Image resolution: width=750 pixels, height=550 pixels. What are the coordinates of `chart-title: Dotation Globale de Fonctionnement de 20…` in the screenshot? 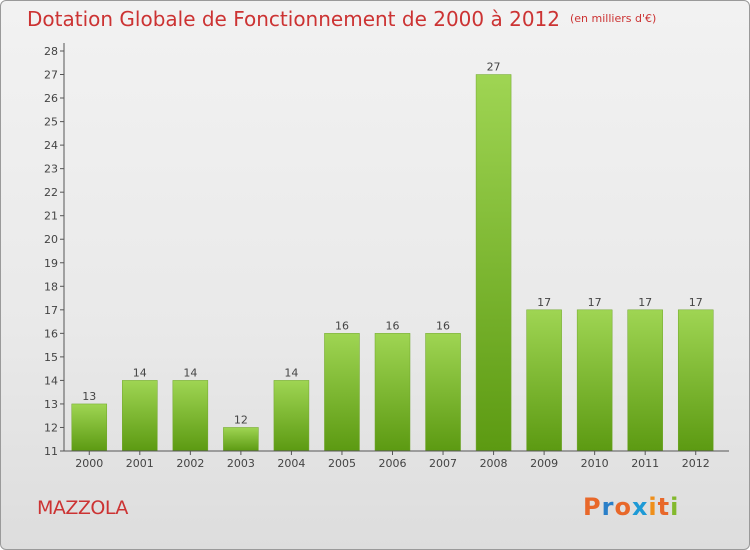 It's located at (341, 19).